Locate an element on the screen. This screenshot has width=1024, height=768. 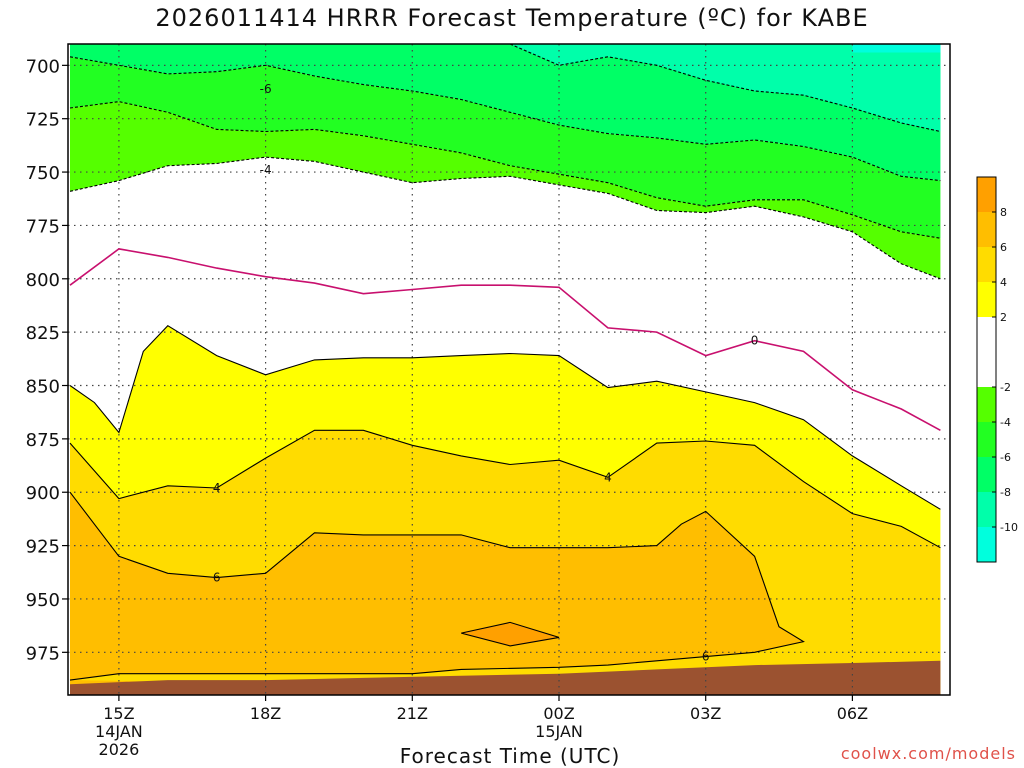
credit-link: coolwx.com/models is located at coordinates (928, 753).